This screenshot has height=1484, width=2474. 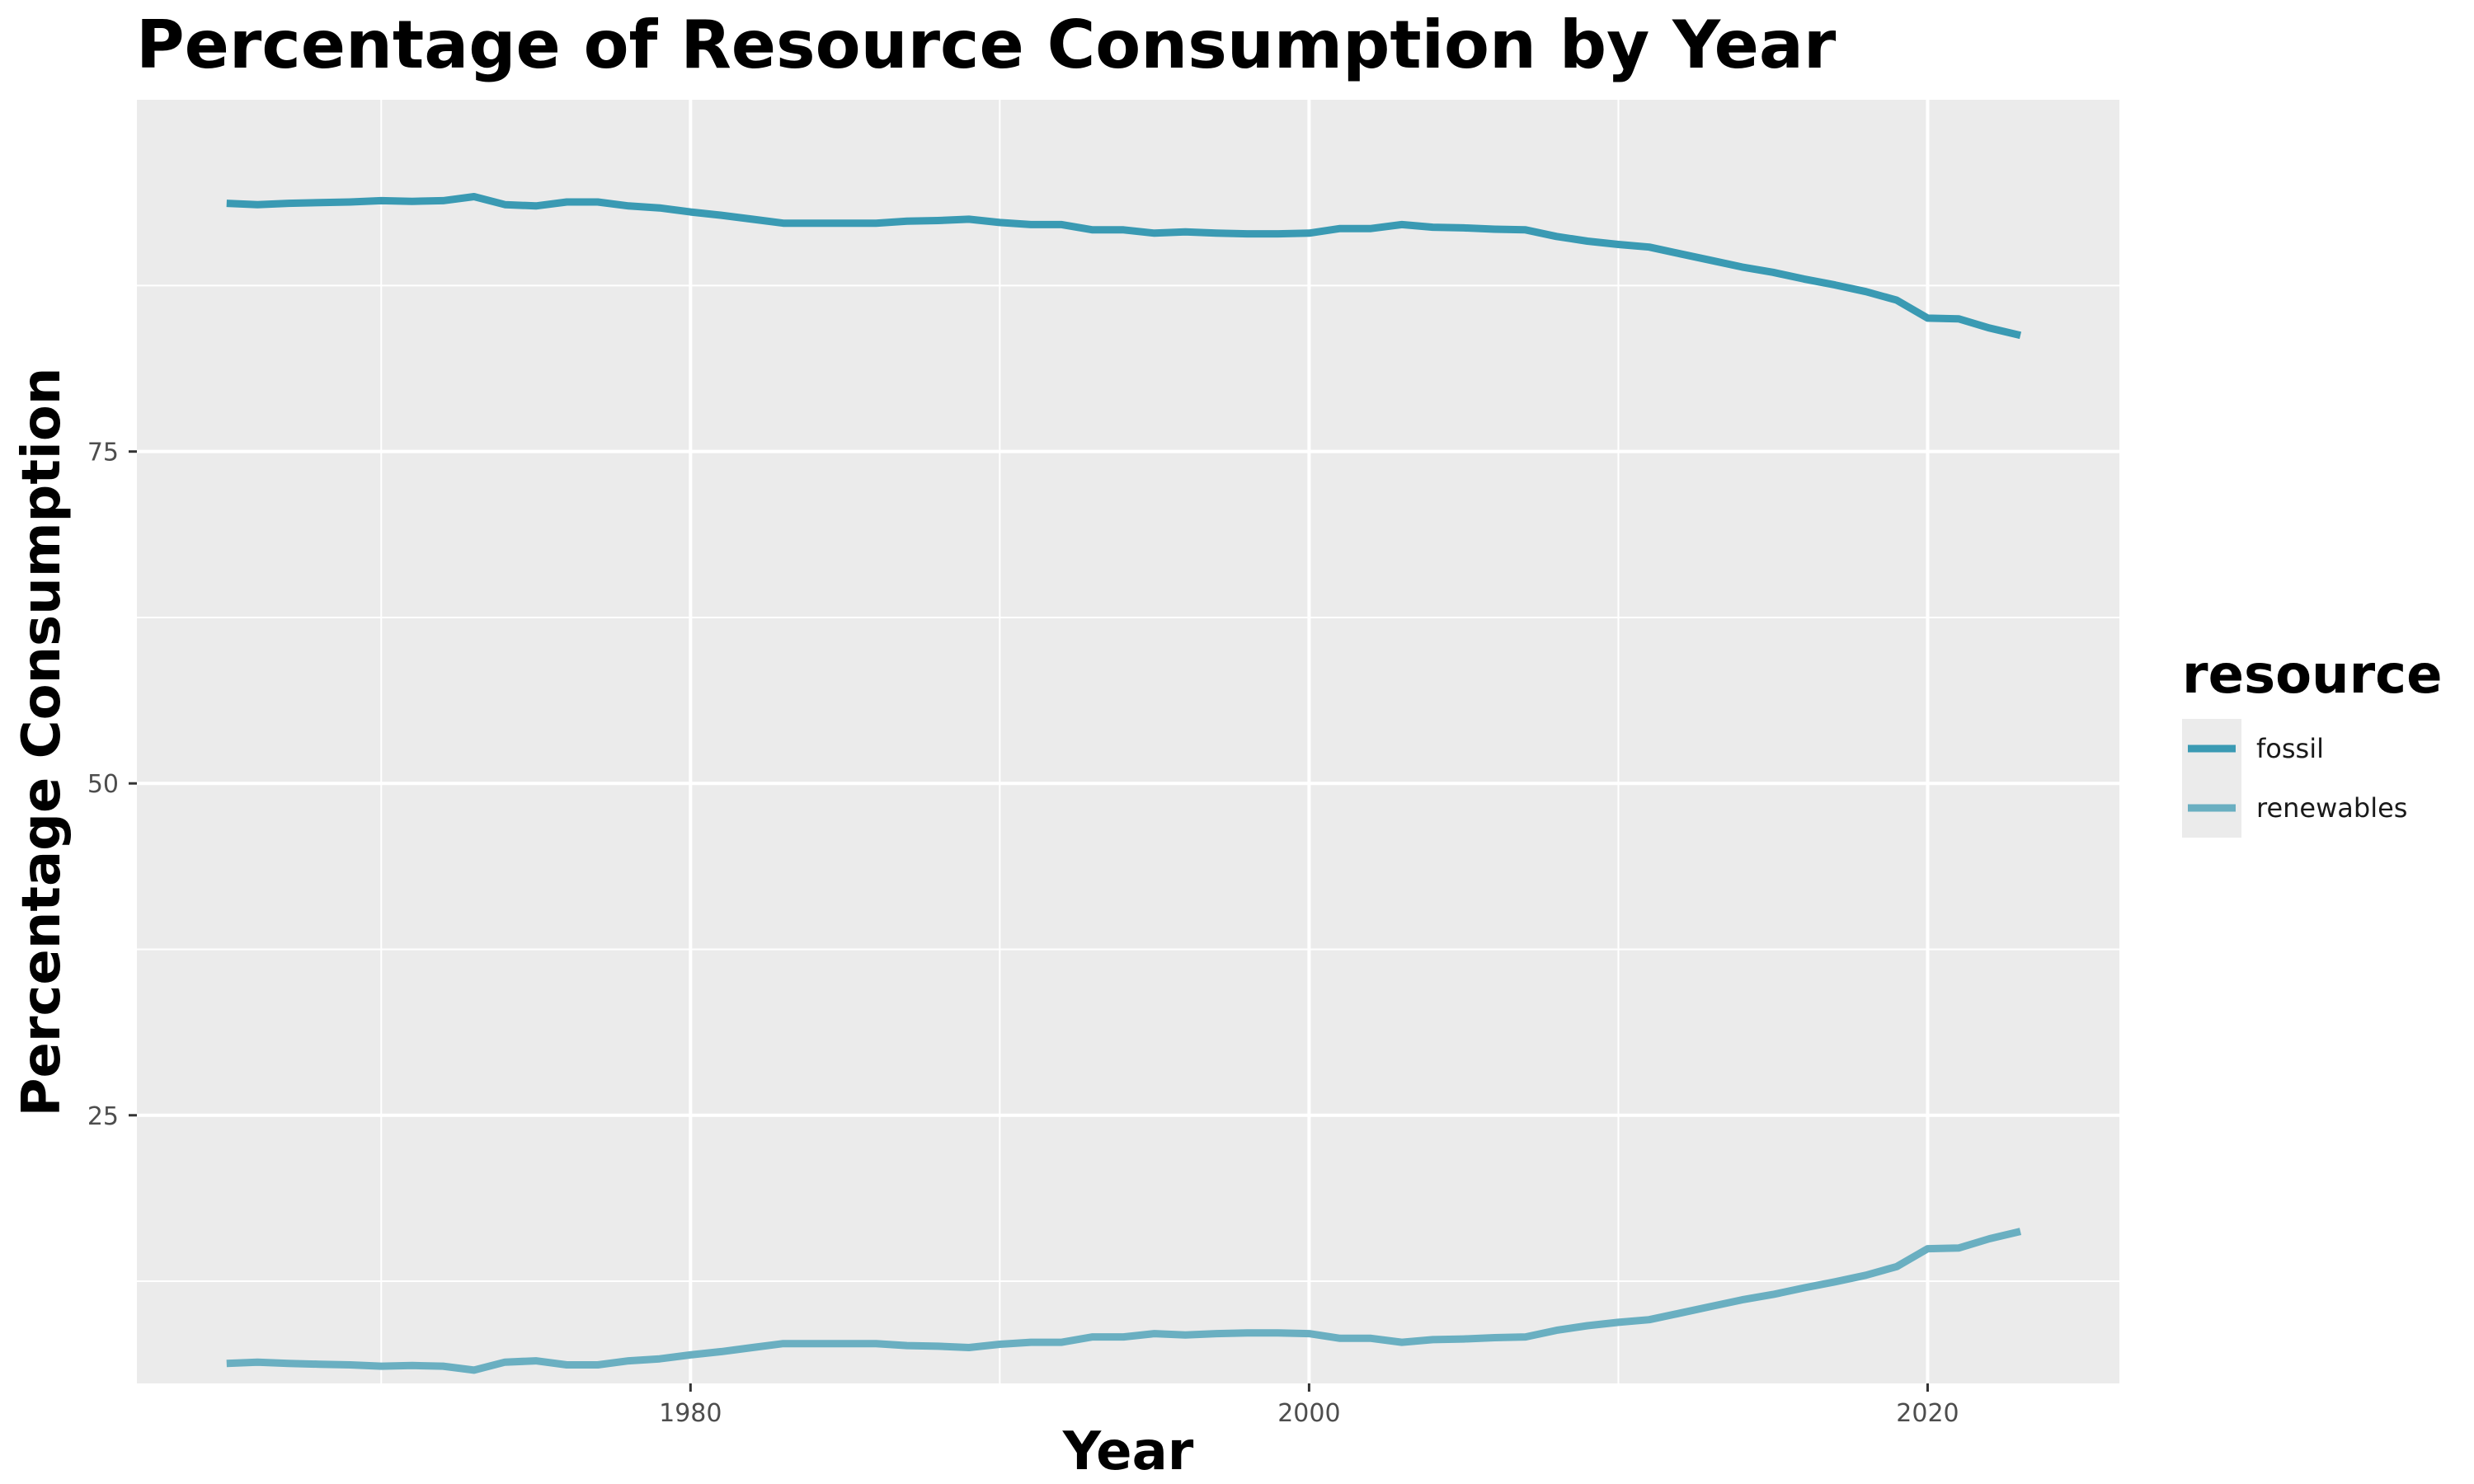 I want to click on series-line-fossil, so click(x=1124, y=266).